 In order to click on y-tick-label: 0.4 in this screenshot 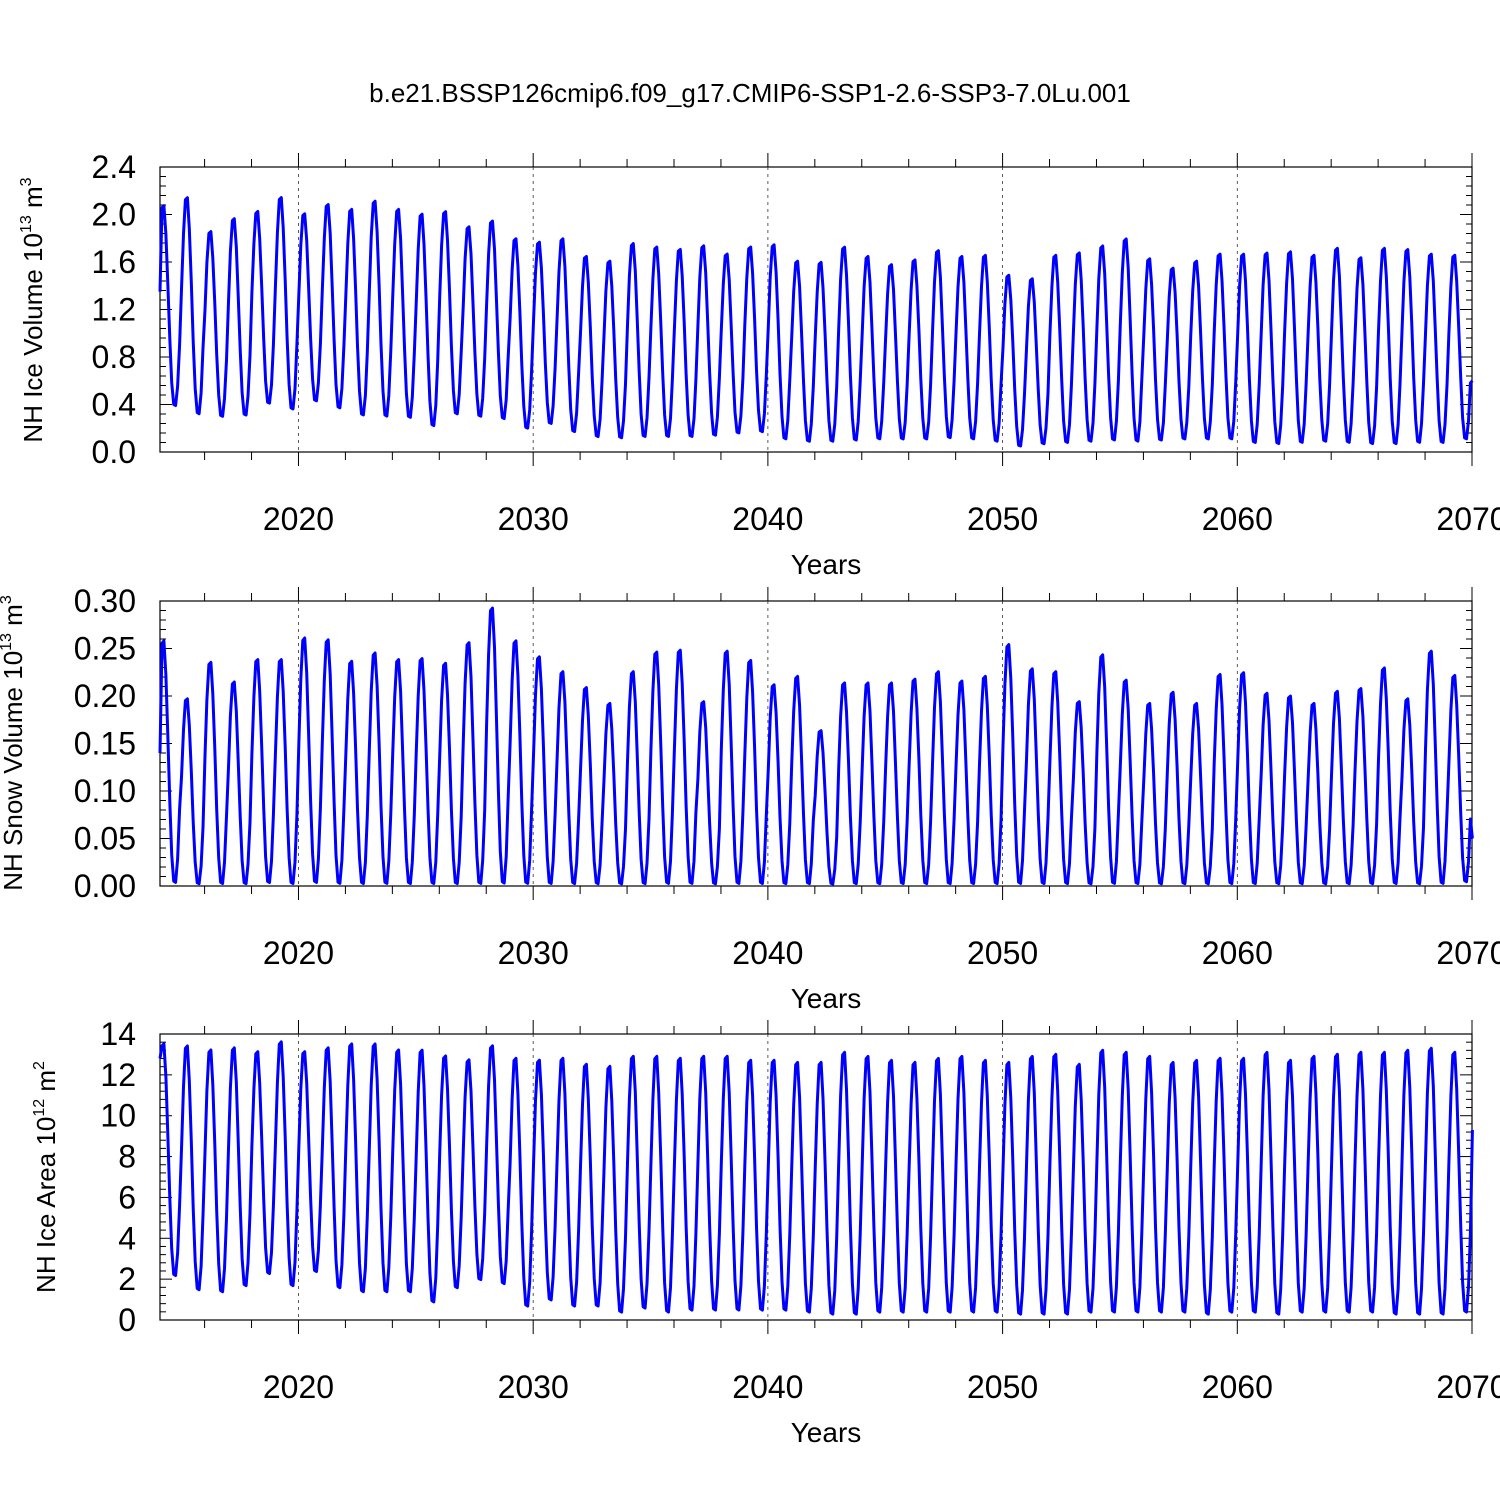, I will do `click(114, 405)`.